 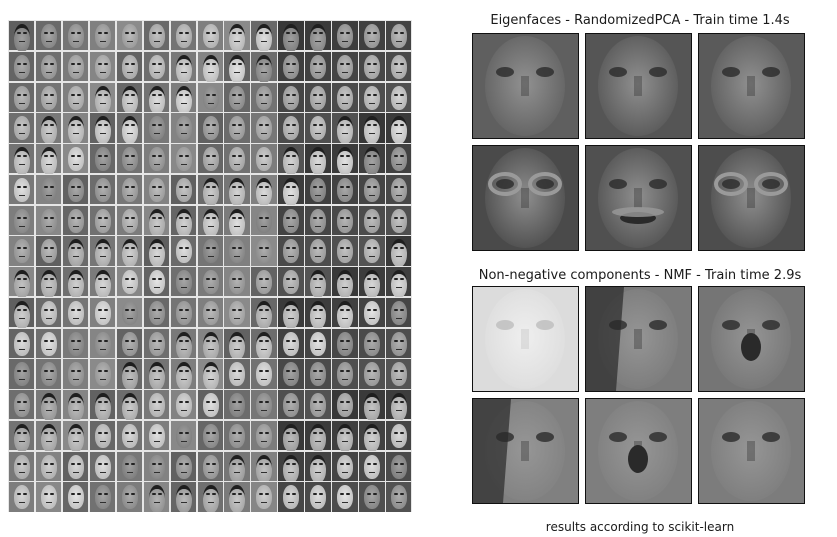 I want to click on caption: results according to scikit-learn, so click(x=640, y=527).